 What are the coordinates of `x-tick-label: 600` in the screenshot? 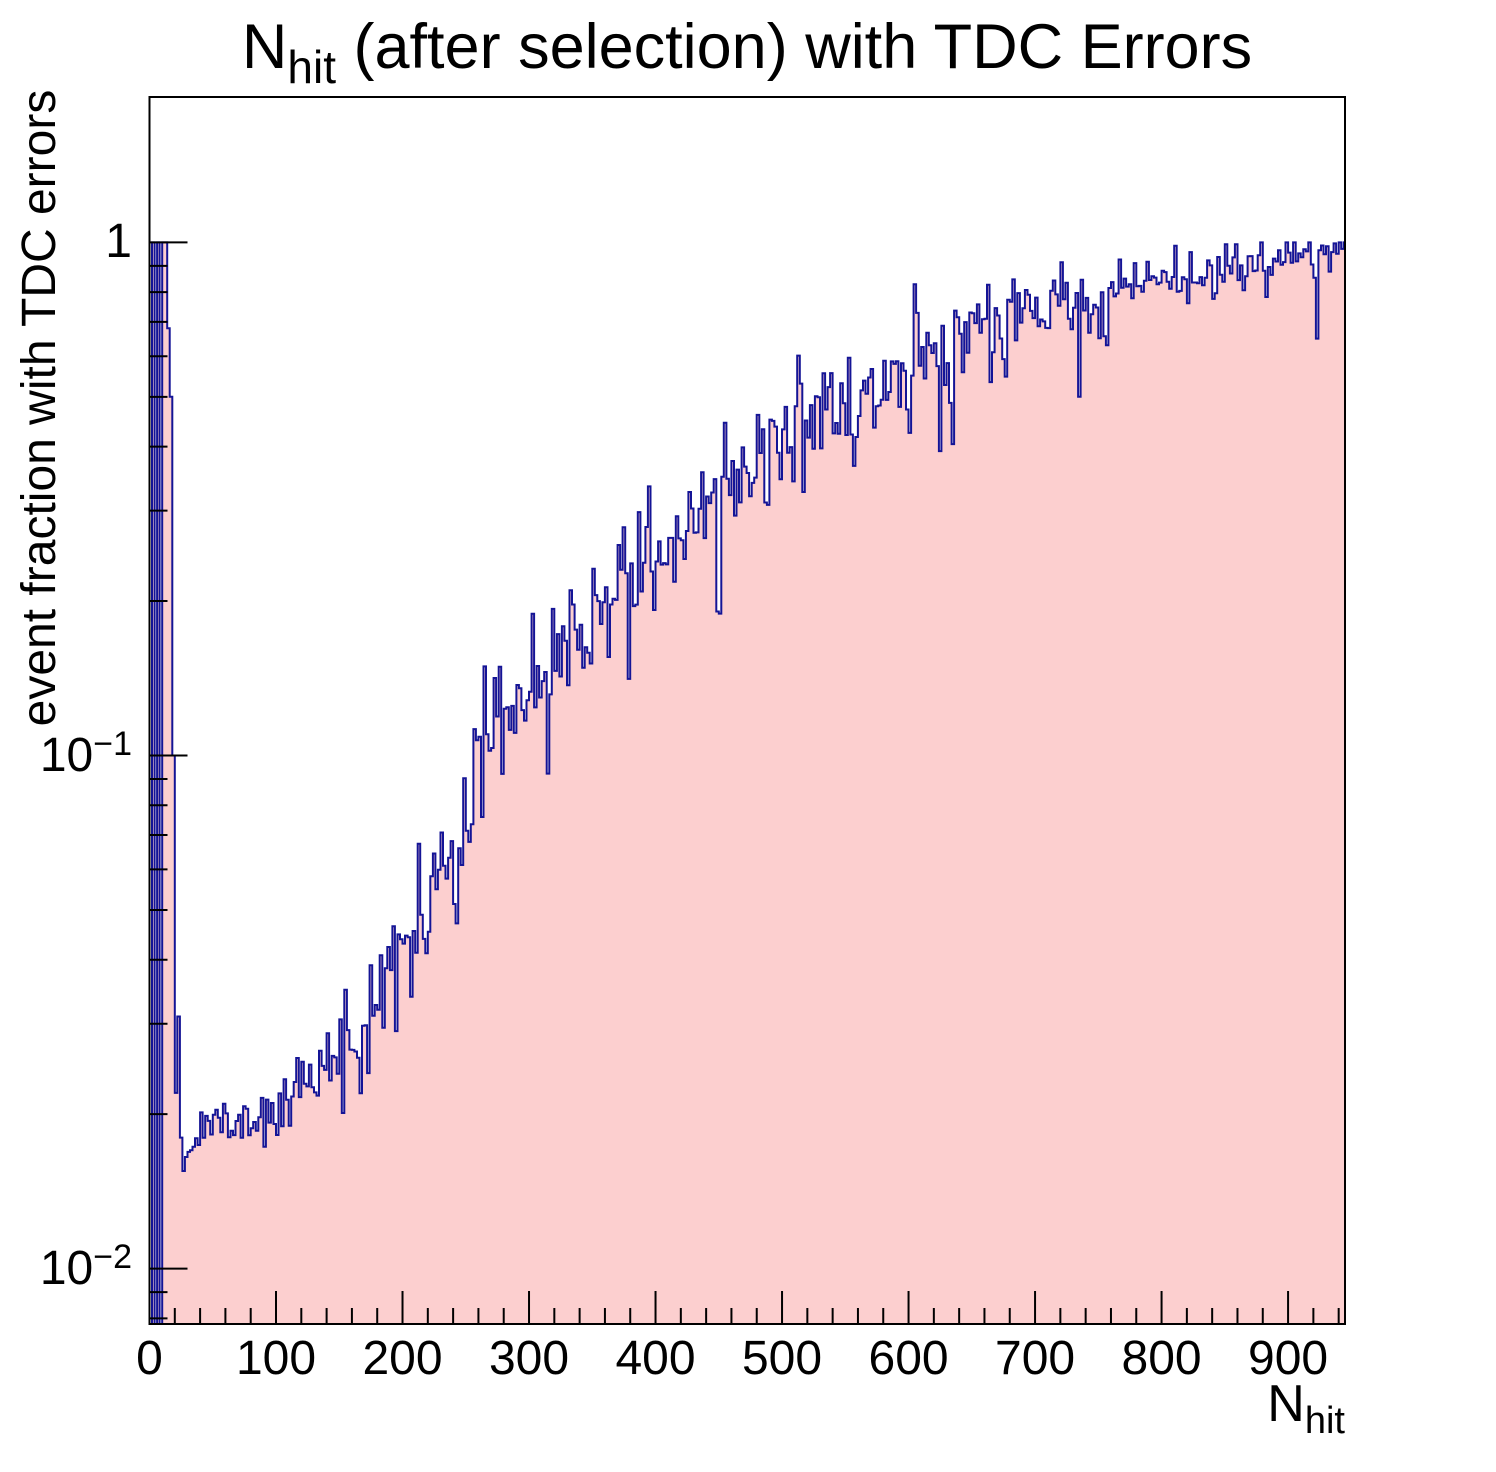 It's located at (908, 1358).